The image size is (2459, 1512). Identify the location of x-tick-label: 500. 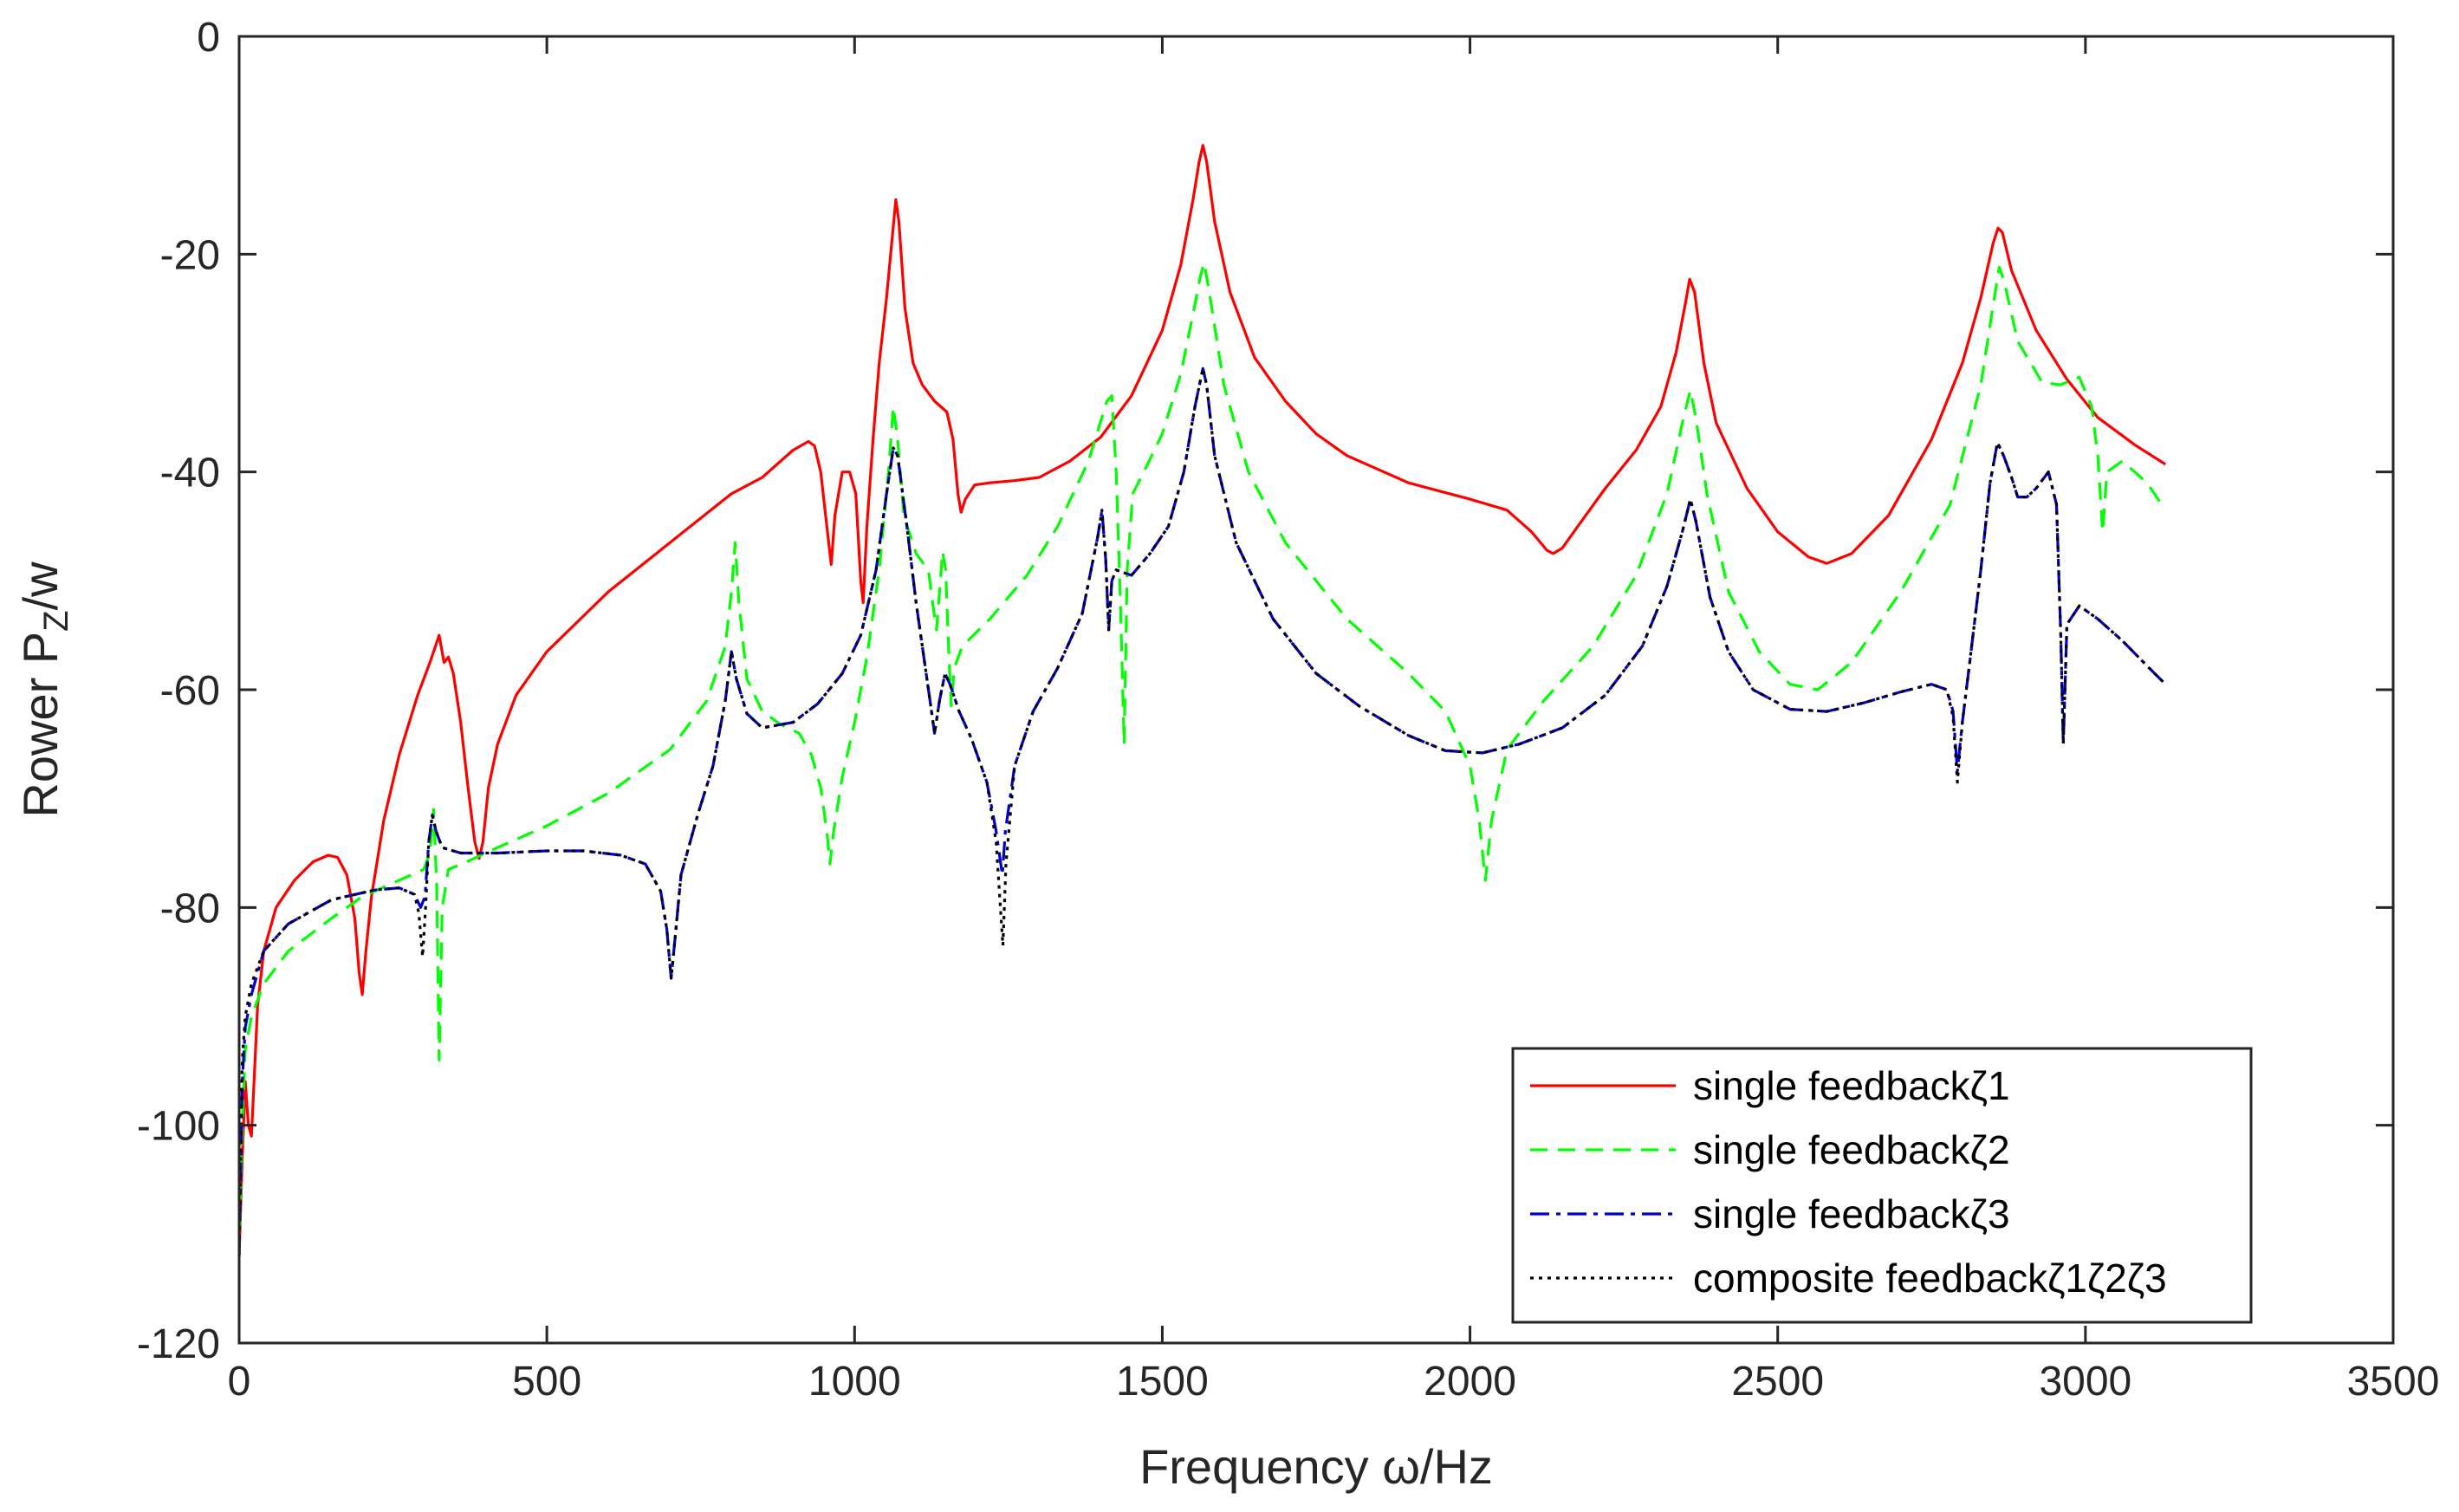
(546, 1382).